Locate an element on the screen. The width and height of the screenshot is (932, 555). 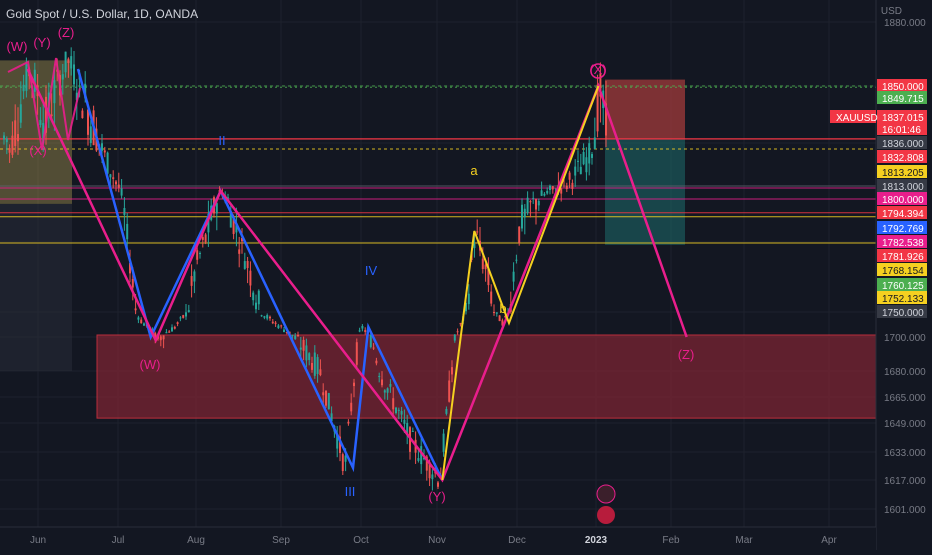
yellow-zone is located at coordinates (36, 132).